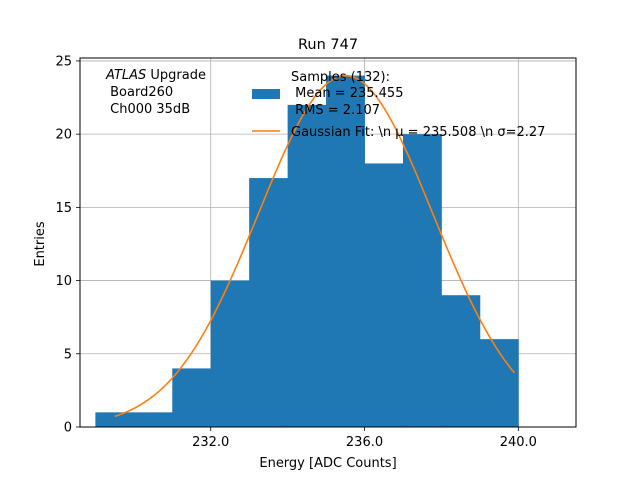 The height and width of the screenshot is (480, 640). What do you see at coordinates (518, 442) in the screenshot?
I see `x-tick-label-2: 240.0` at bounding box center [518, 442].